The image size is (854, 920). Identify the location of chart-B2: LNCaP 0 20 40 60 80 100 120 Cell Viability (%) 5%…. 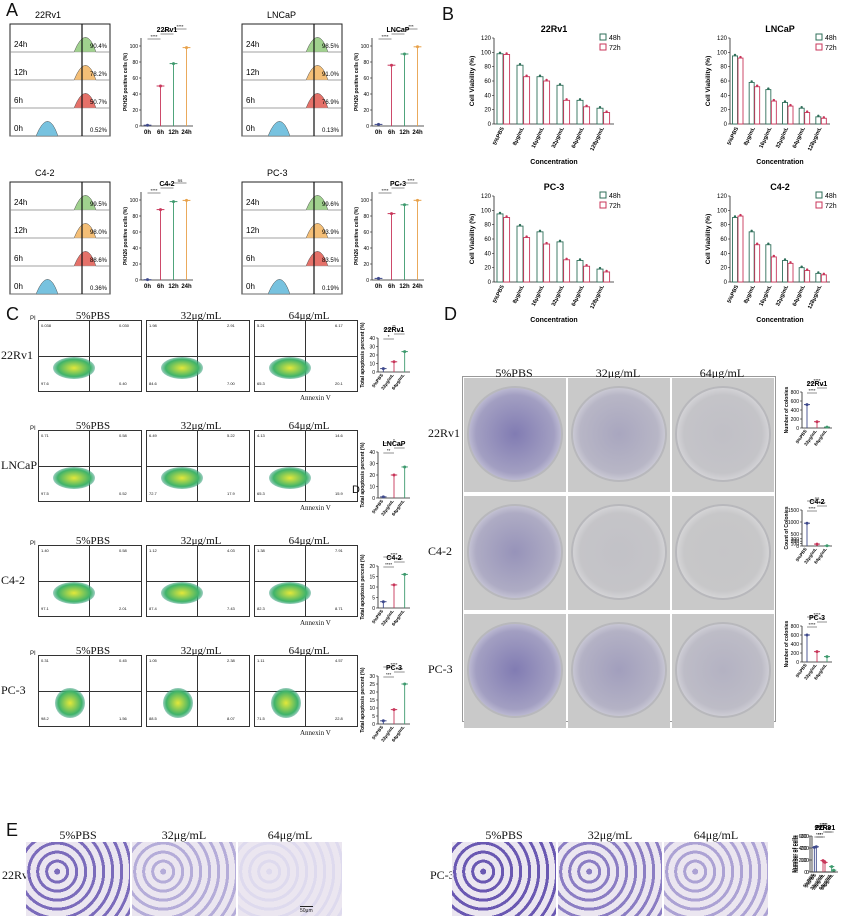
(771, 95).